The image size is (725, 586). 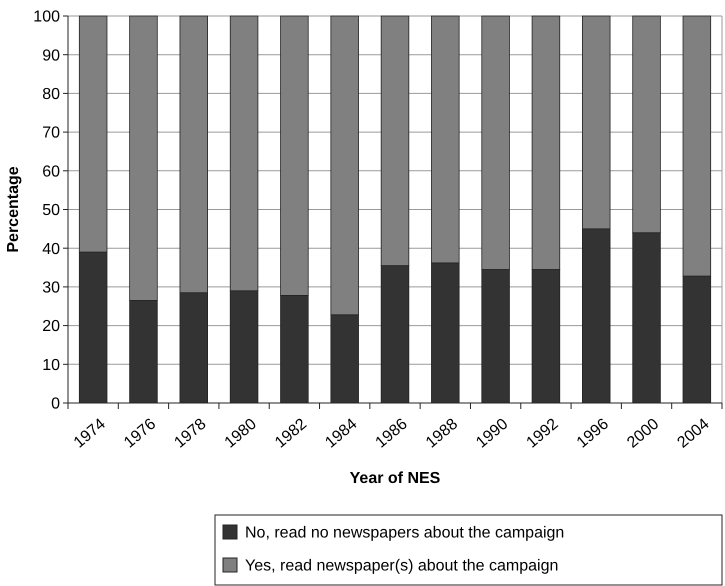 What do you see at coordinates (13, 209) in the screenshot?
I see `y-axis-title: Percentage` at bounding box center [13, 209].